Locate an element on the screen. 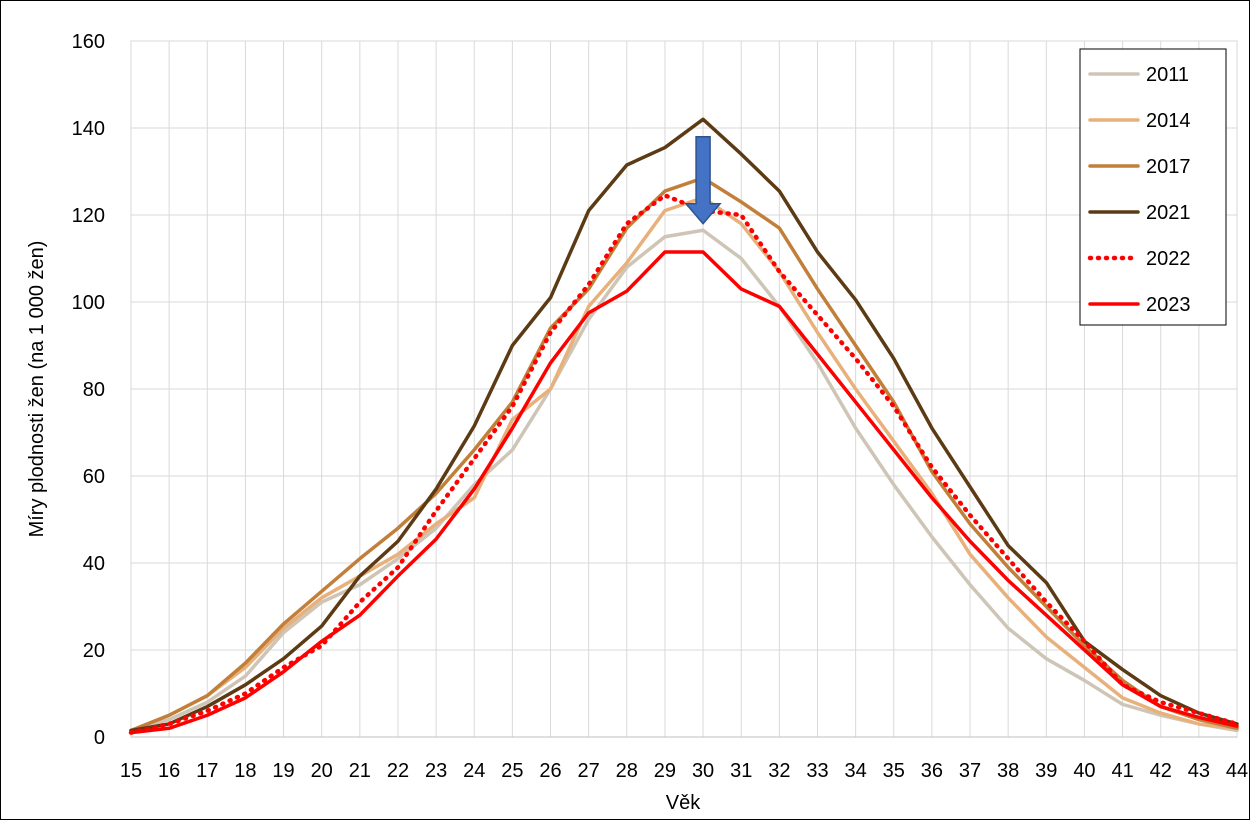 This screenshot has height=822, width=1252. y-tick-label: 0 is located at coordinates (99, 738).